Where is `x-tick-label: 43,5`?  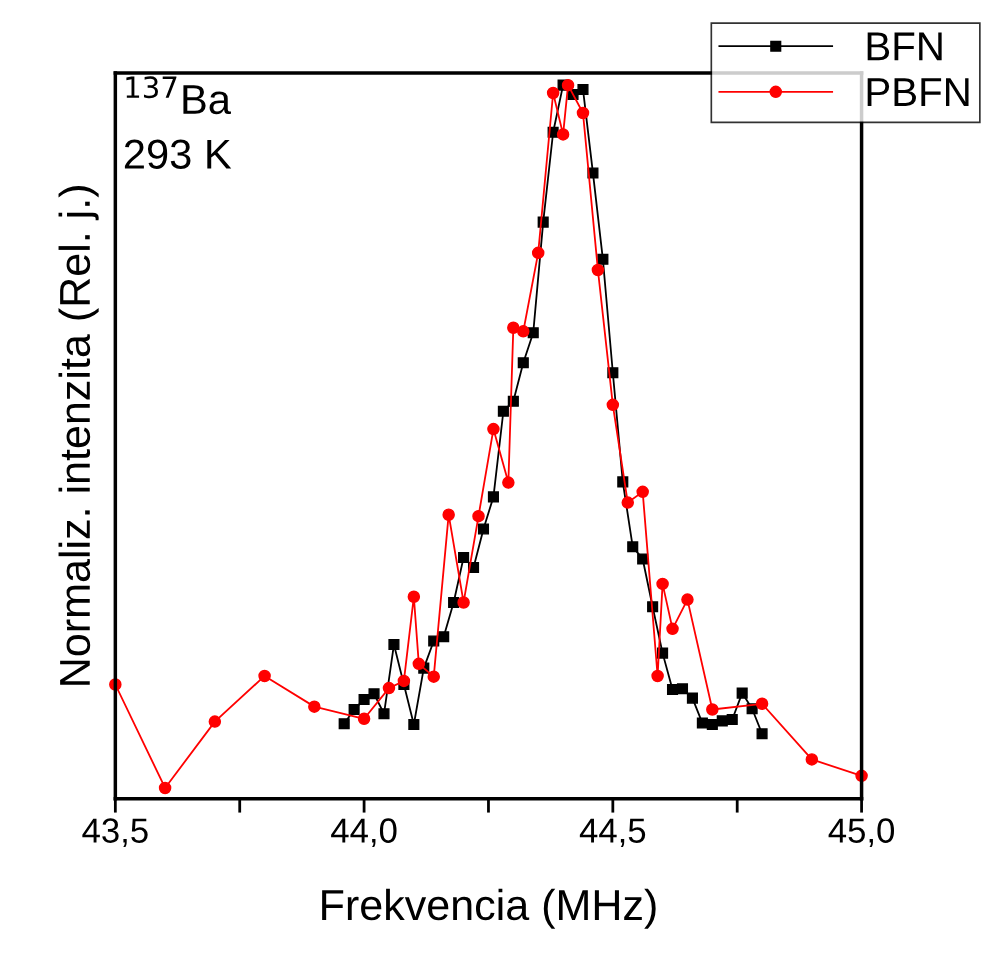
x-tick-label: 43,5 is located at coordinates (115, 833).